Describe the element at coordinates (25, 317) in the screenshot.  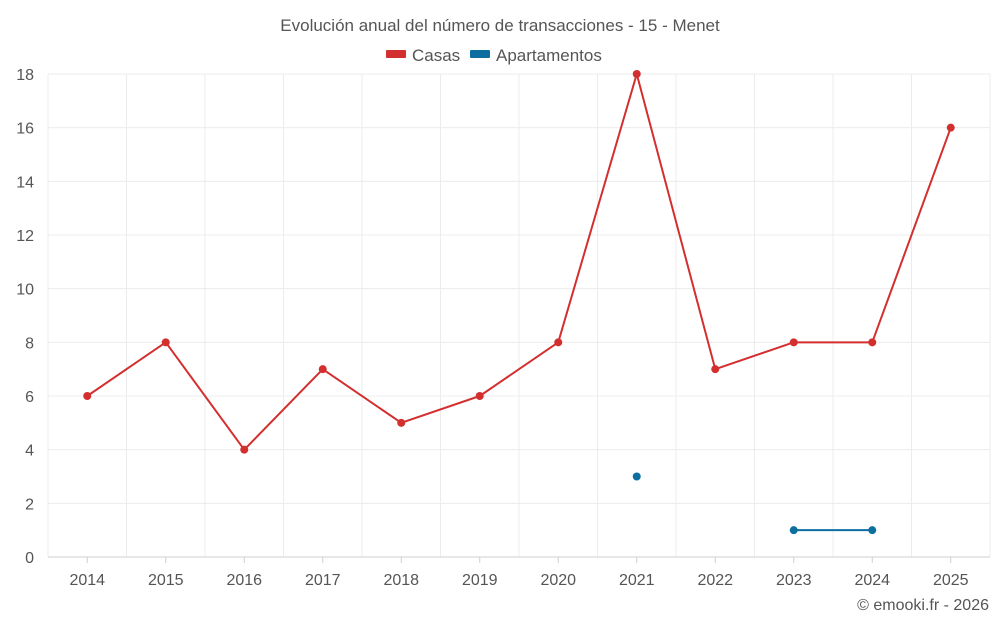
I see `y-axis-ticks: 0 2 4 6 8 10 12 14 16 18` at that location.